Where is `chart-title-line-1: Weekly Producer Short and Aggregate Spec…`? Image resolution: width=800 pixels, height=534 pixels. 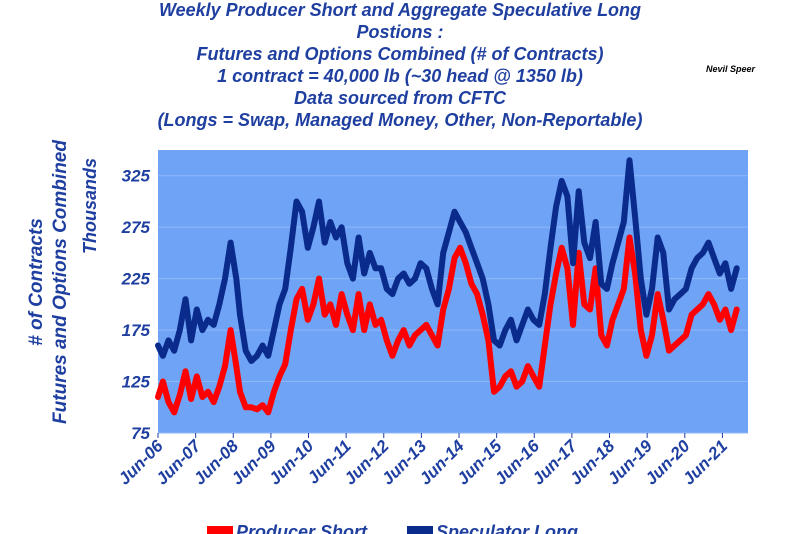 chart-title-line-1: Weekly Producer Short and Aggregate Spec… is located at coordinates (400, 10).